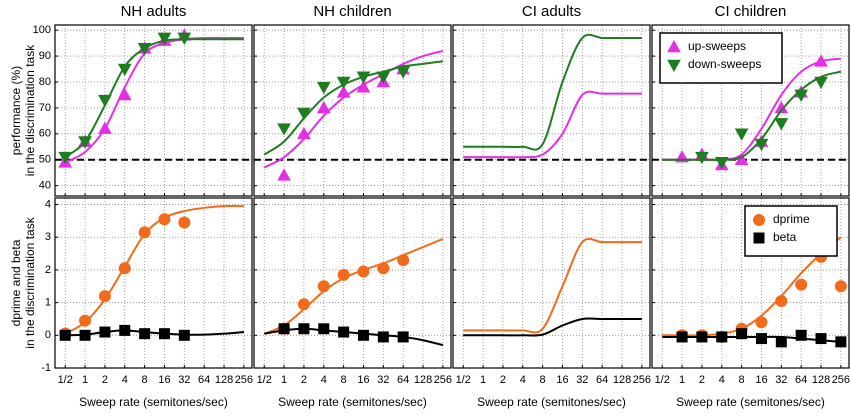  I want to click on x-tick-label: 1/2, so click(65, 380).